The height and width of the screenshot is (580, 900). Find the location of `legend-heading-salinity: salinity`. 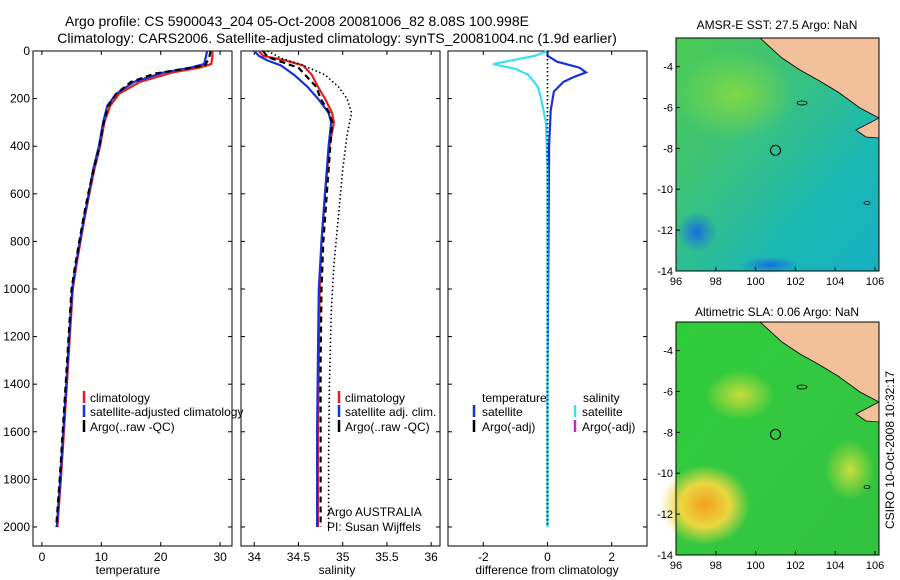

legend-heading-salinity: salinity is located at coordinates (601, 398).